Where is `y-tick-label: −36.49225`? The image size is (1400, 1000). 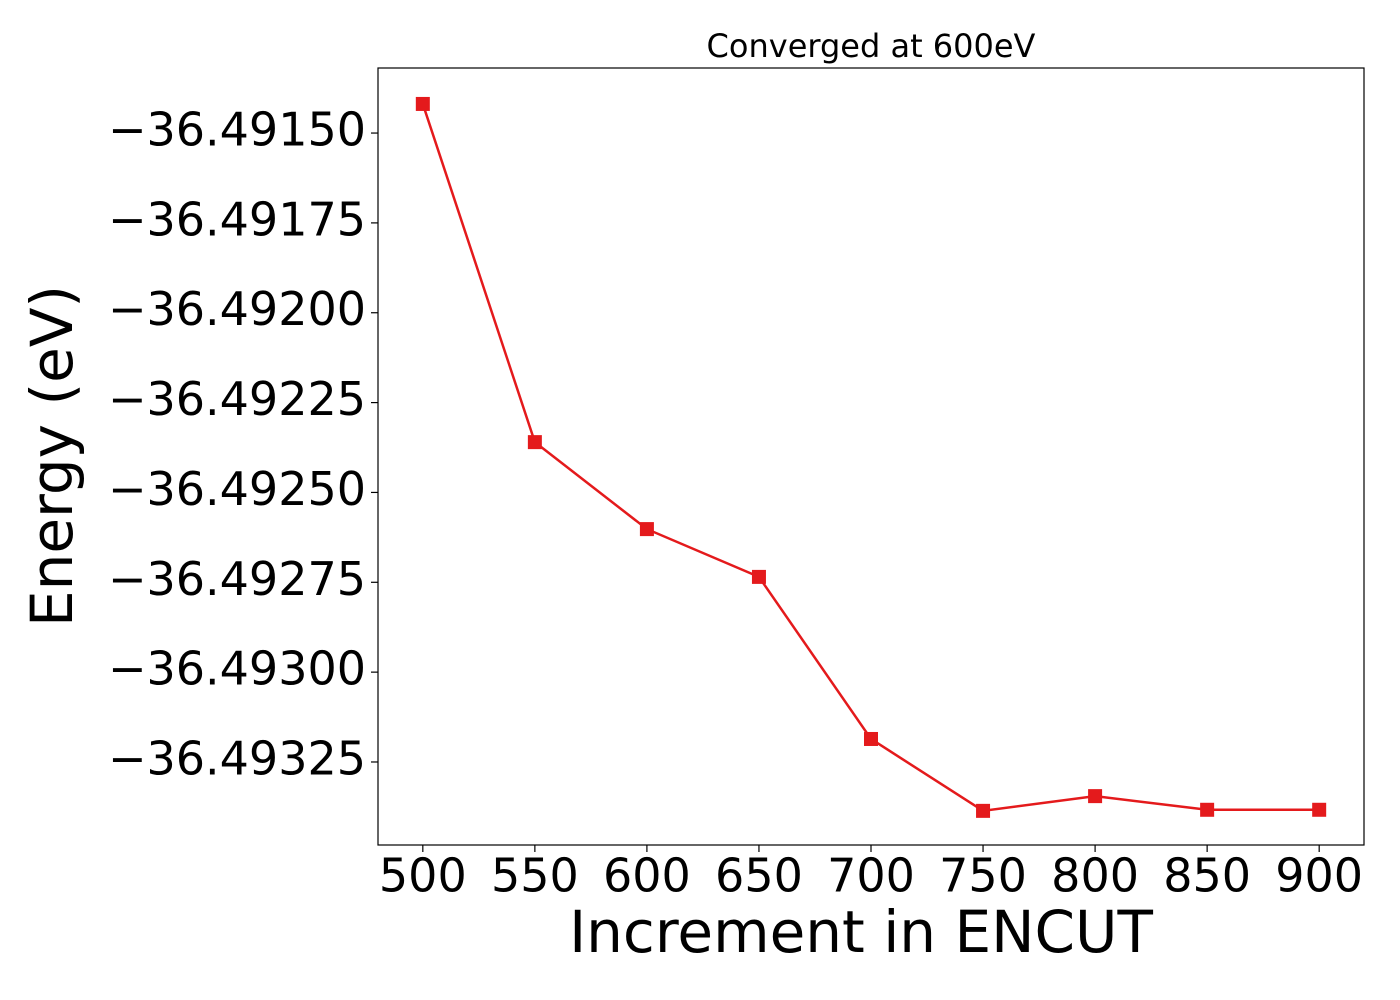 y-tick-label: −36.49225 is located at coordinates (237, 399).